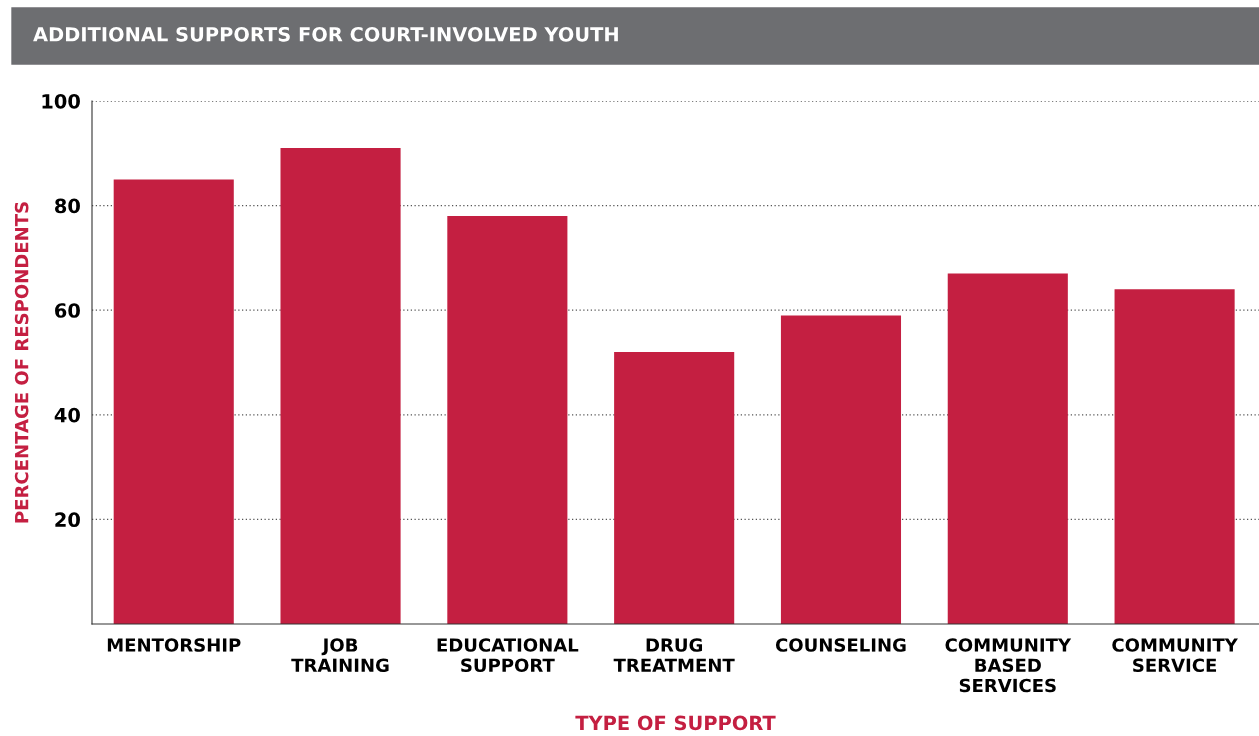  I want to click on x-tick-label: COMMUNITY SERVICE, so click(1175, 655).